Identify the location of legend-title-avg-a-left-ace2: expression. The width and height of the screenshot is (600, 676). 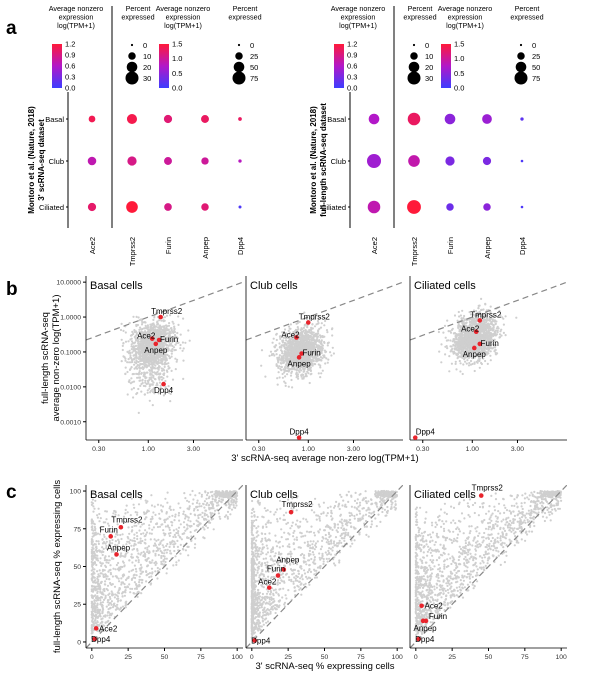
(76, 17).